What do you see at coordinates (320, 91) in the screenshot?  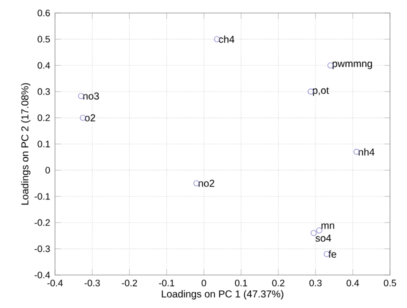 I see `annotation: p,ot` at bounding box center [320, 91].